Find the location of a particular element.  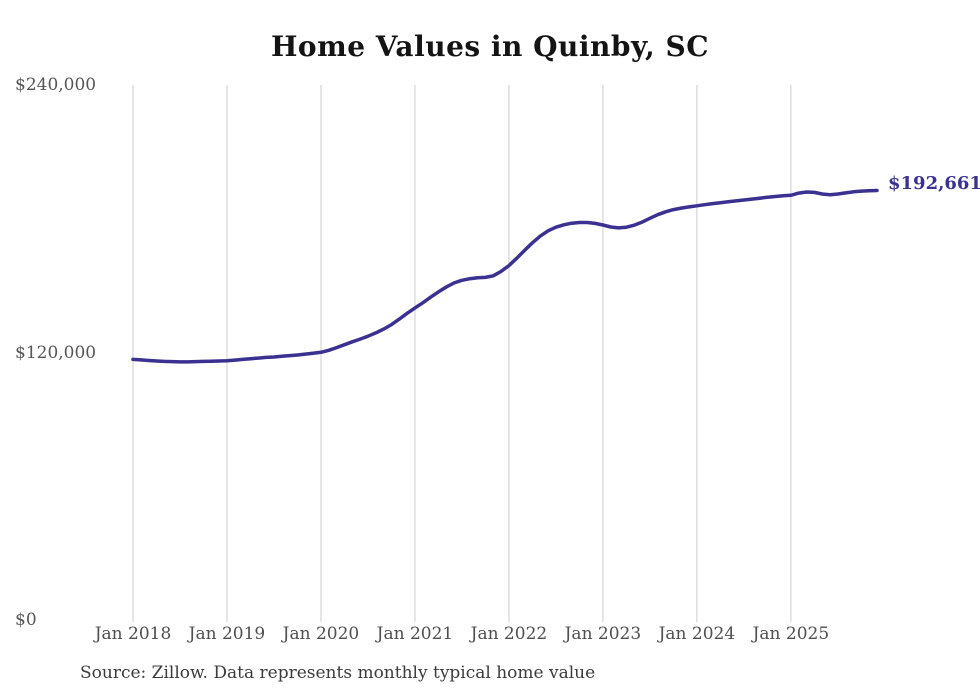

chart-title: Home Values in Quinby, SC is located at coordinates (490, 46).